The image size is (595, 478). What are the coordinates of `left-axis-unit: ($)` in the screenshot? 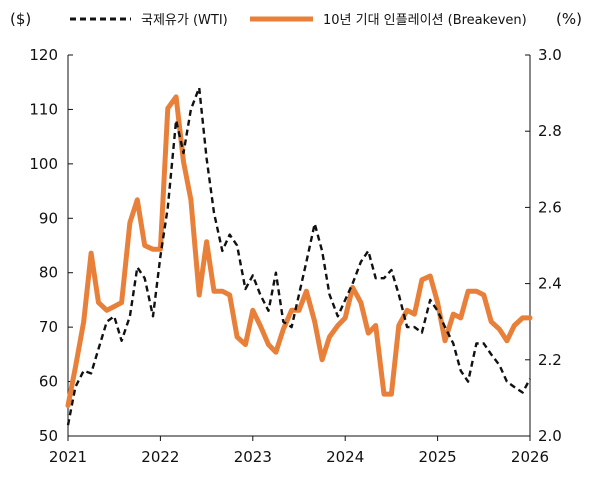 It's located at (20, 19).